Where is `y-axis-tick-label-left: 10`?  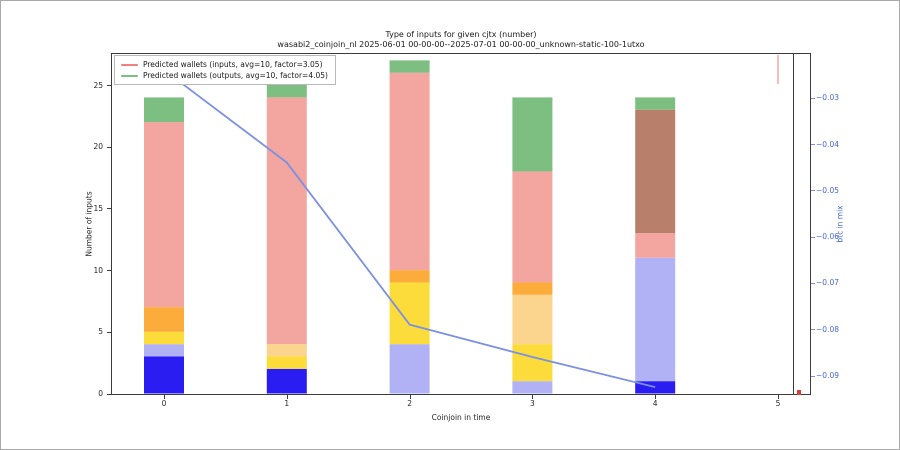 y-axis-tick-label-left: 10 is located at coordinates (98, 270).